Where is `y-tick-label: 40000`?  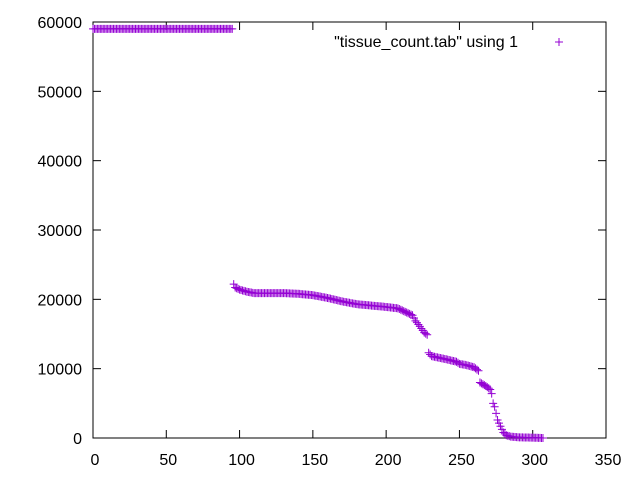 y-tick-label: 40000 is located at coordinates (60, 162).